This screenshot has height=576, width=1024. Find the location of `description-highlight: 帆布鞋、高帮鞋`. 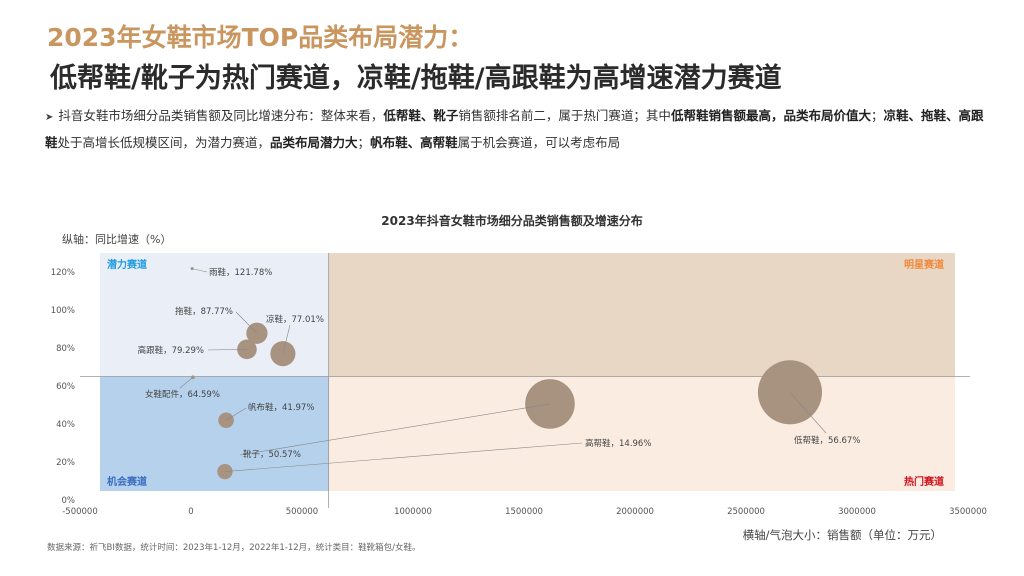

description-highlight: 帆布鞋、高帮鞋 is located at coordinates (414, 142).